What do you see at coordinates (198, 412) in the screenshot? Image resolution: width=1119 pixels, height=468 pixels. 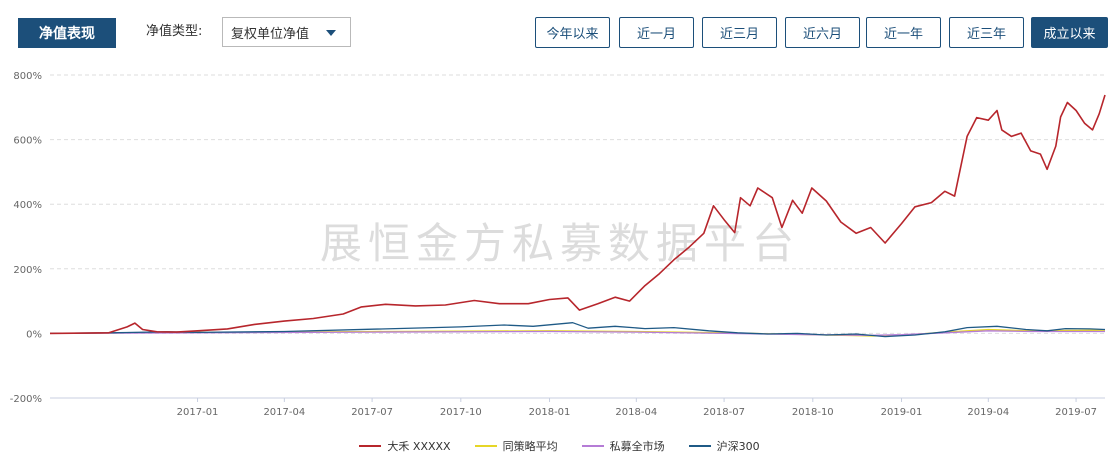 I see `x-tick-label: 2017-01` at bounding box center [198, 412].